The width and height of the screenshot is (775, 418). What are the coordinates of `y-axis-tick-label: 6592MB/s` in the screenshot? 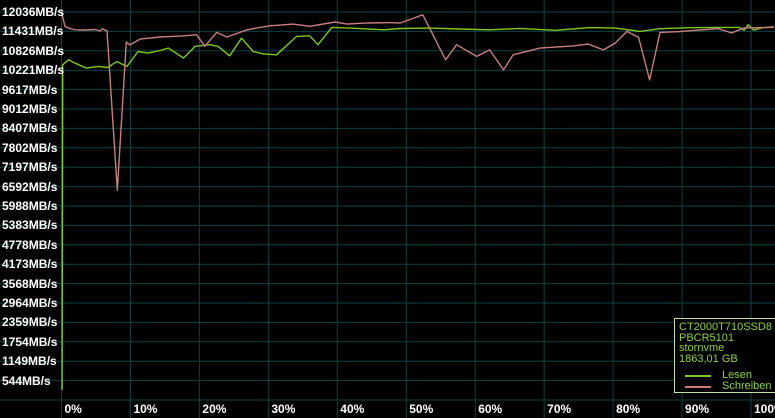 It's located at (30, 186).